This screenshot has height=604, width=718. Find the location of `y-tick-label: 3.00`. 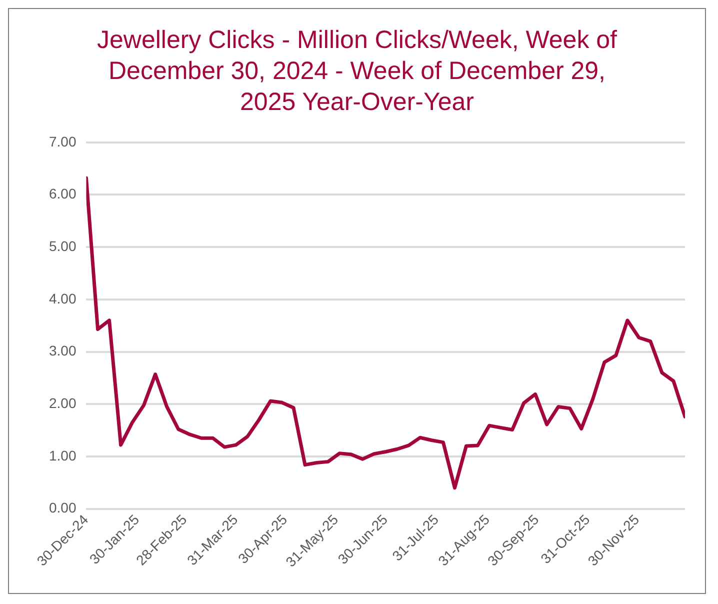

y-tick-label: 3.00 is located at coordinates (62, 350).